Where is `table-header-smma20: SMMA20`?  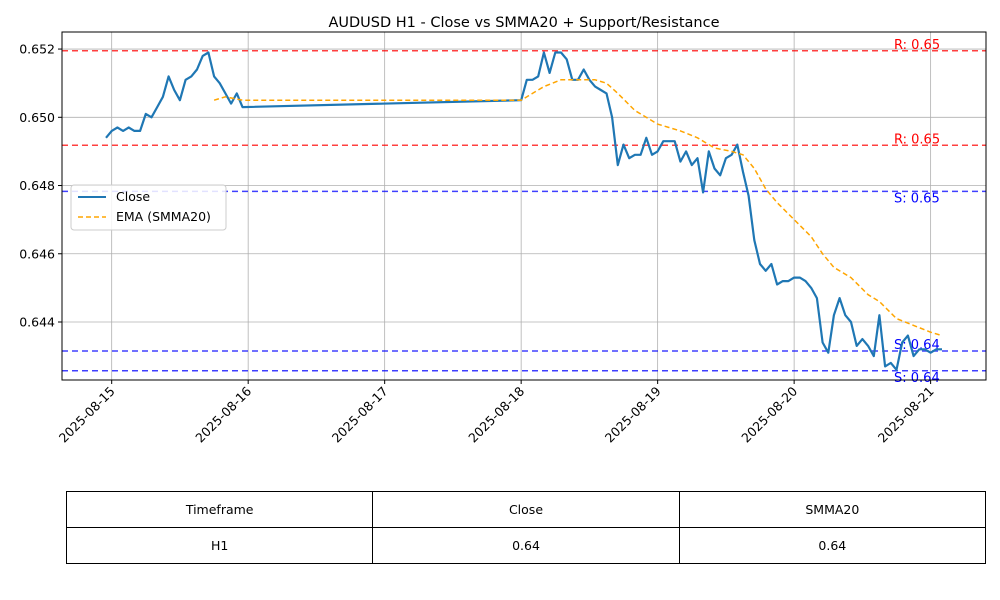 table-header-smma20: SMMA20 is located at coordinates (832, 509).